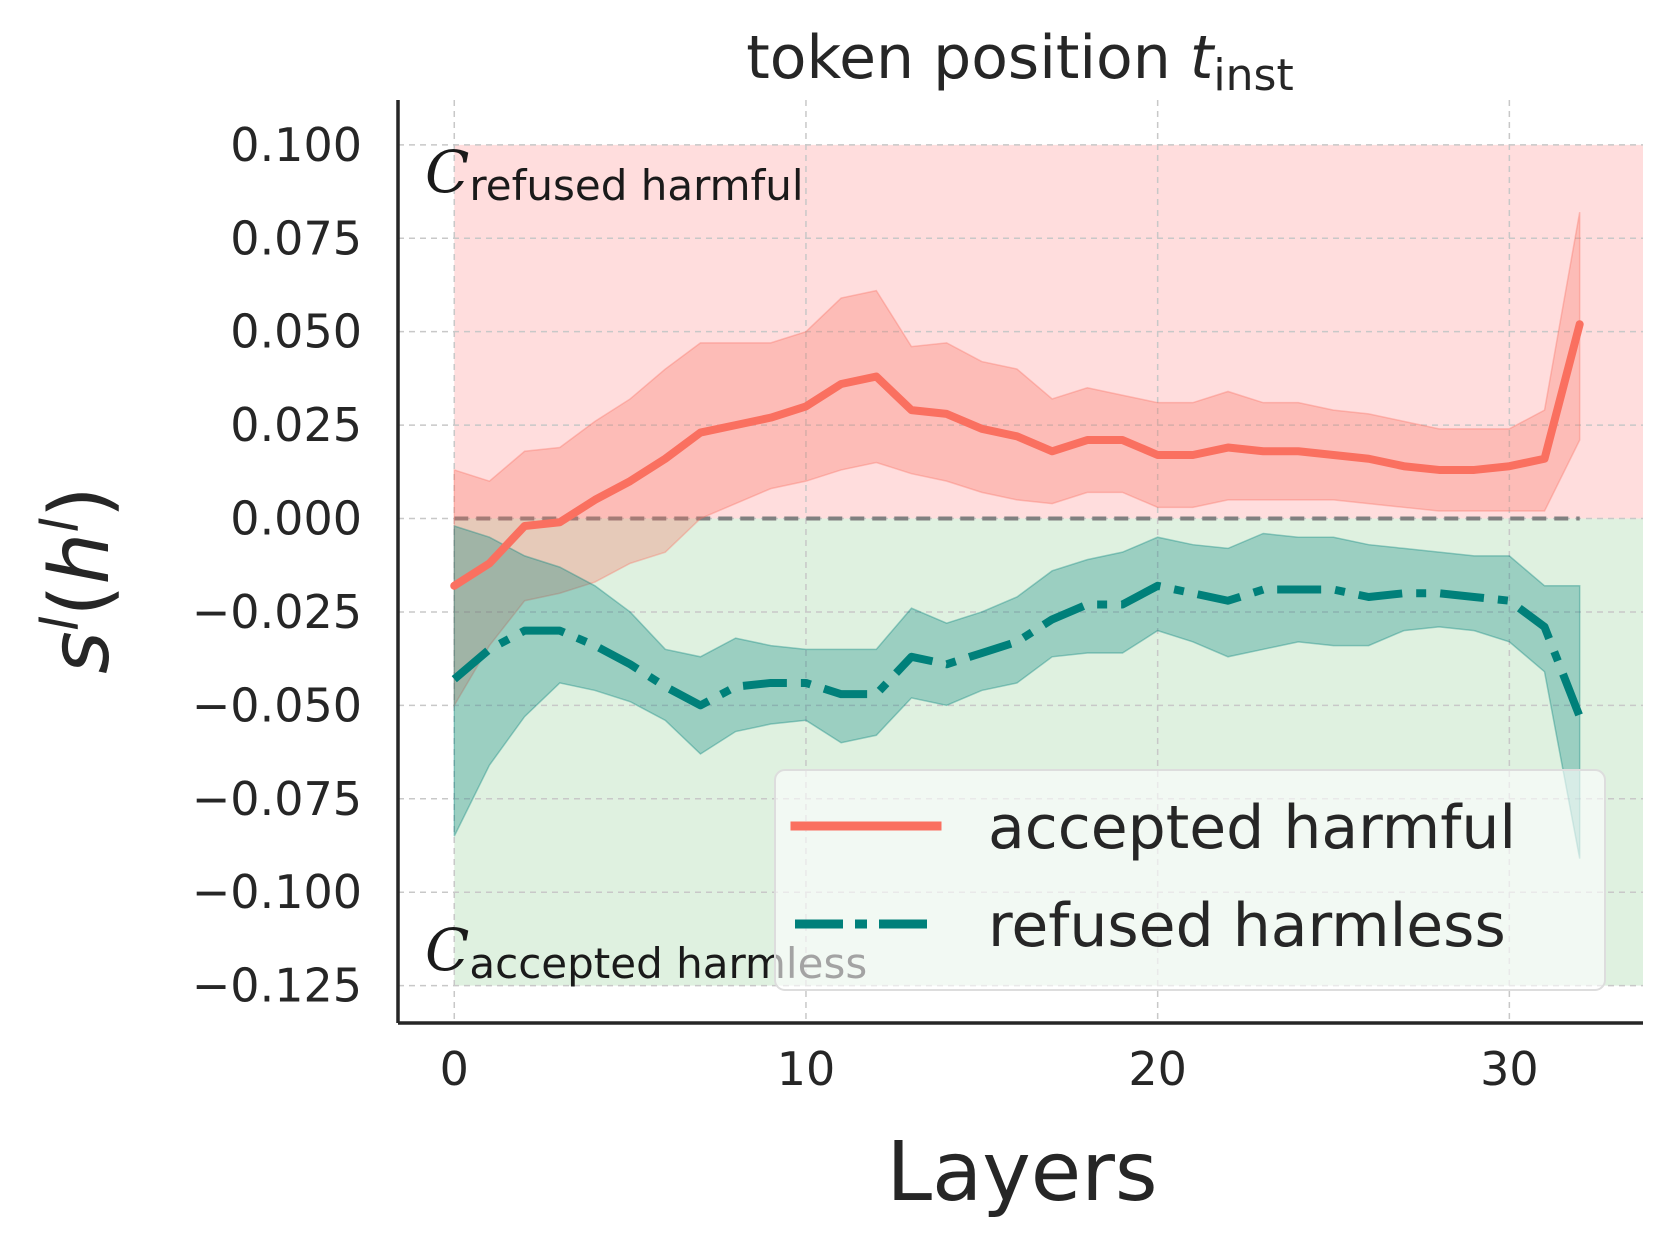 The height and width of the screenshot is (1243, 1660). I want to click on region-label-refused-harmful: Crefused harmful, so click(614, 174).